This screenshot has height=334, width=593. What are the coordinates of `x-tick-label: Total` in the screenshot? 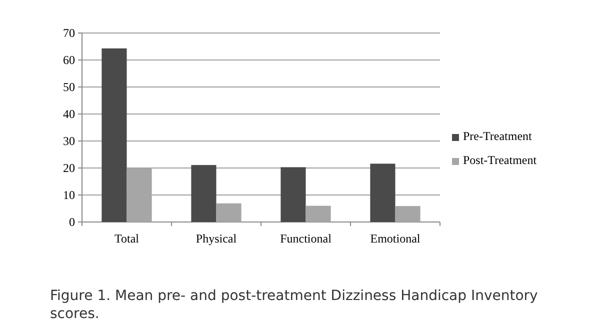 It's located at (127, 239).